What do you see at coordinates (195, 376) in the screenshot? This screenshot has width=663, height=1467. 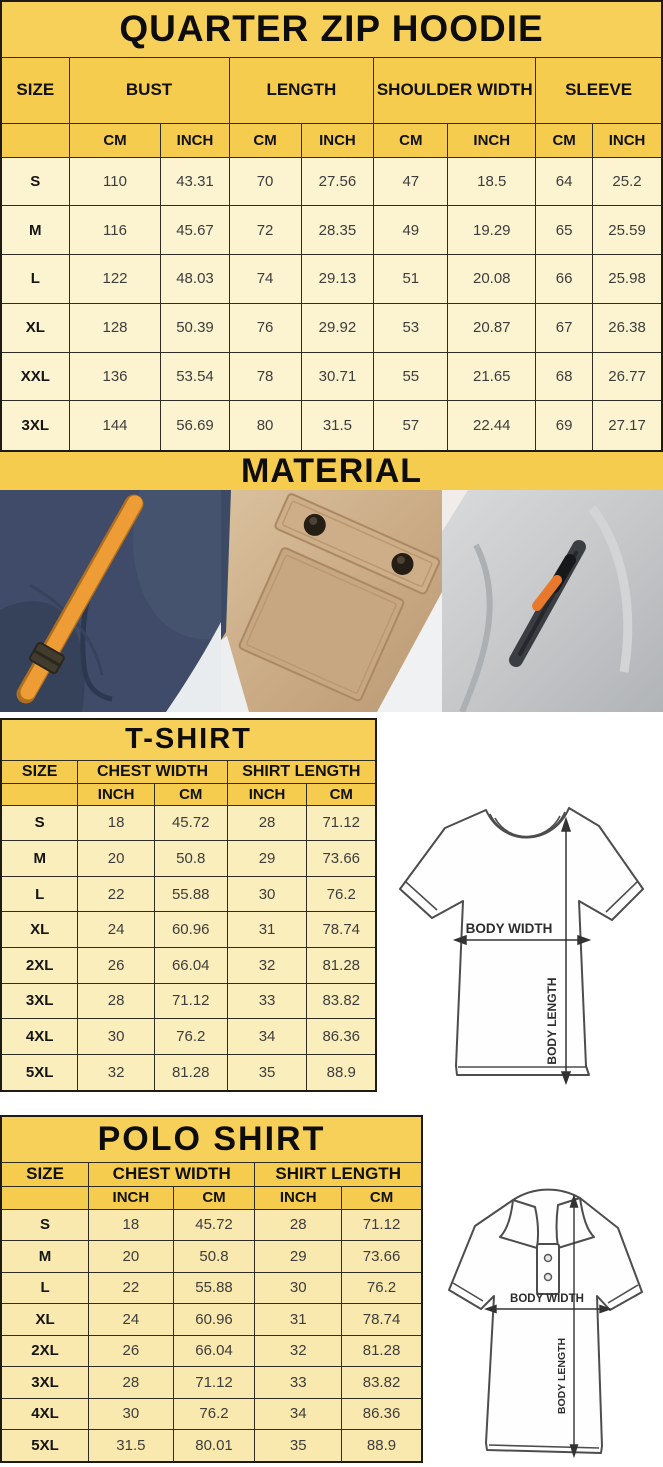 I see `measurement-value: 53.54` at bounding box center [195, 376].